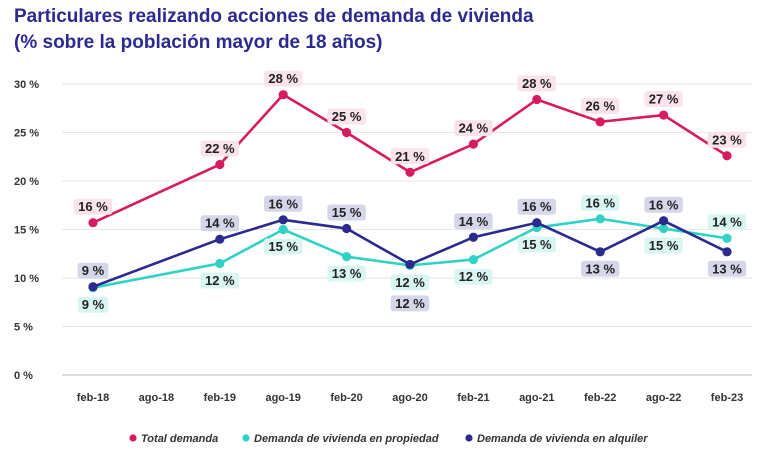 Image resolution: width=768 pixels, height=458 pixels. I want to click on data-label-total: 16 %, so click(93, 206).